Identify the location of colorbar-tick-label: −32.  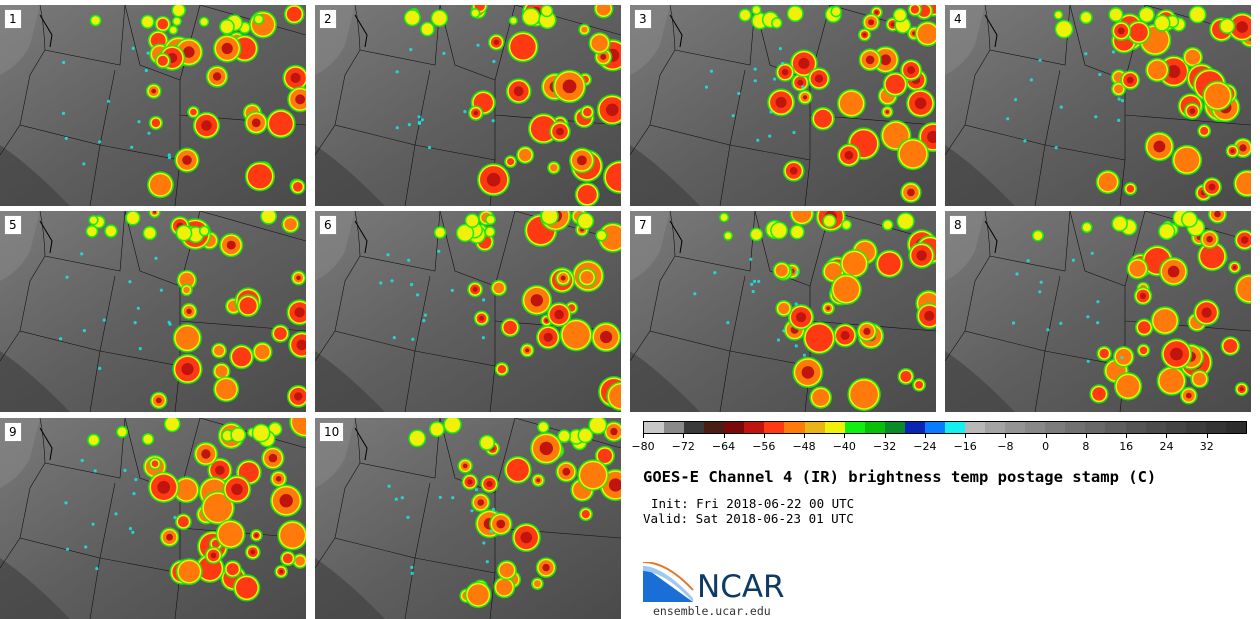
(884, 446).